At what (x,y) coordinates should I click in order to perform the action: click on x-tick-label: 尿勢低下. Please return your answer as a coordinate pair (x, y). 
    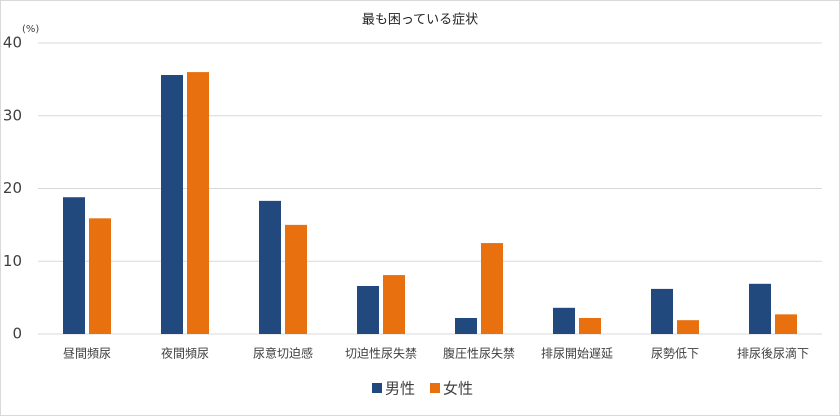
    Looking at the image, I should click on (675, 353).